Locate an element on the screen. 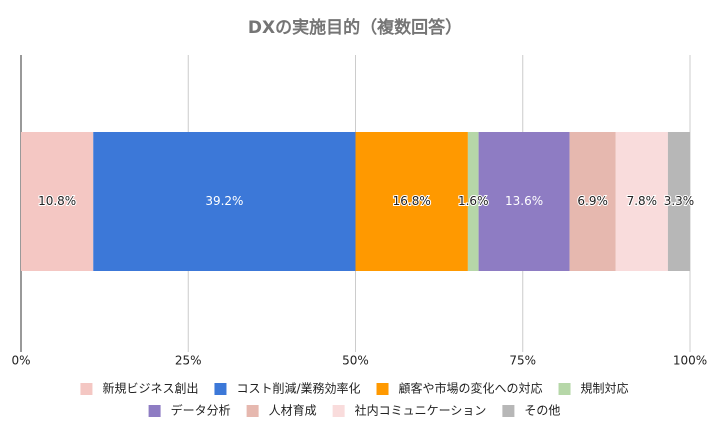  data-label: 3.3% is located at coordinates (679, 201).